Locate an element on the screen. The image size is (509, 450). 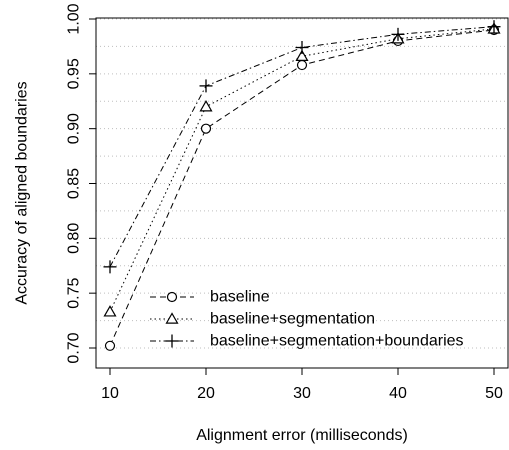
y-tick-label: 0.95 is located at coordinates (74, 73).